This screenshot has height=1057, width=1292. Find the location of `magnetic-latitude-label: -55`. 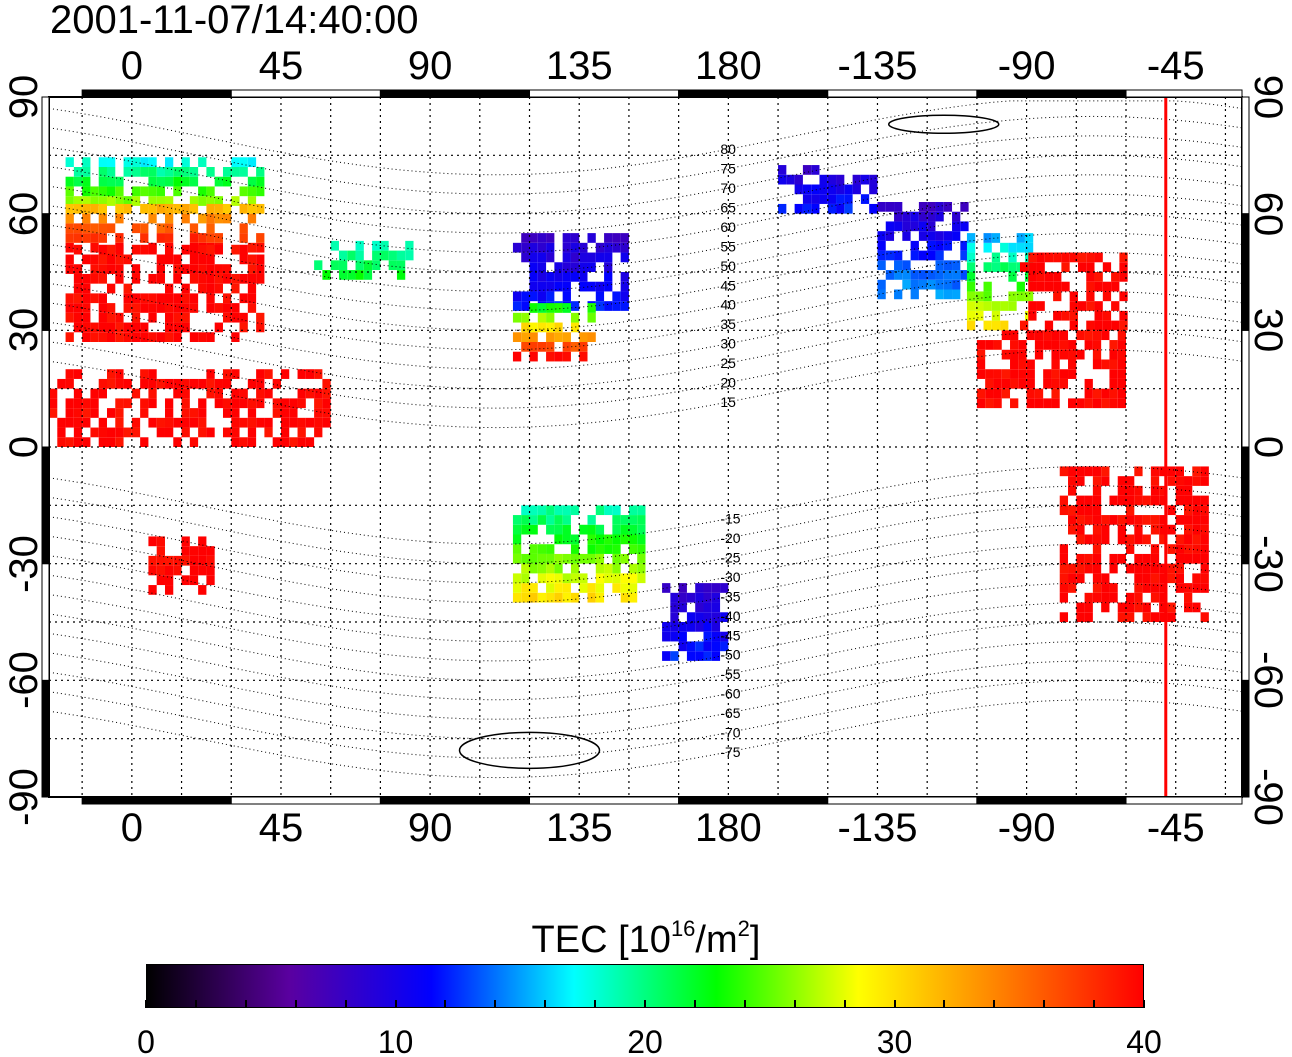

magnetic-latitude-label: -55 is located at coordinates (730, 674).